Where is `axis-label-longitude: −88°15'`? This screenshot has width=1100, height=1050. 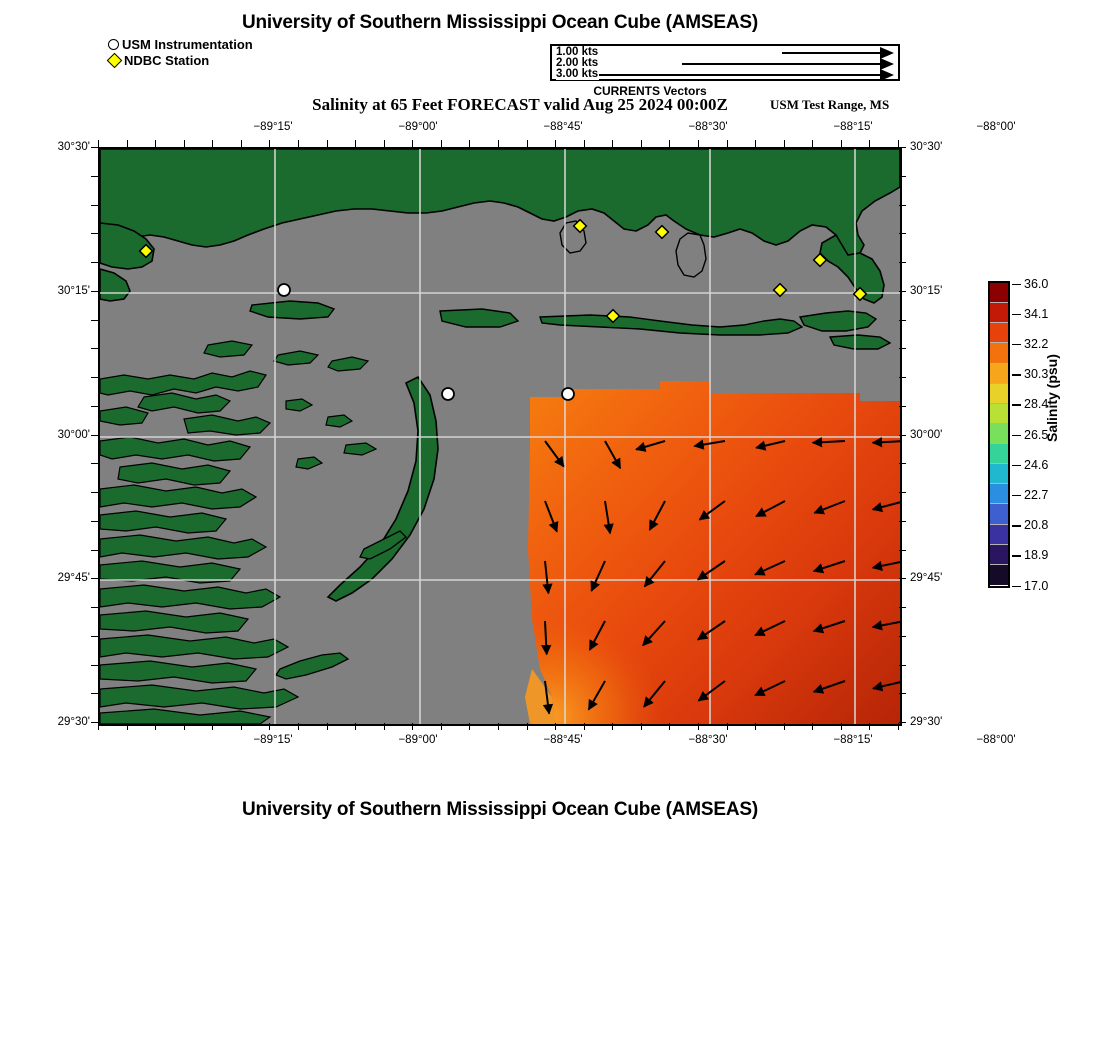
axis-label-longitude: −88°15' is located at coordinates (853, 127).